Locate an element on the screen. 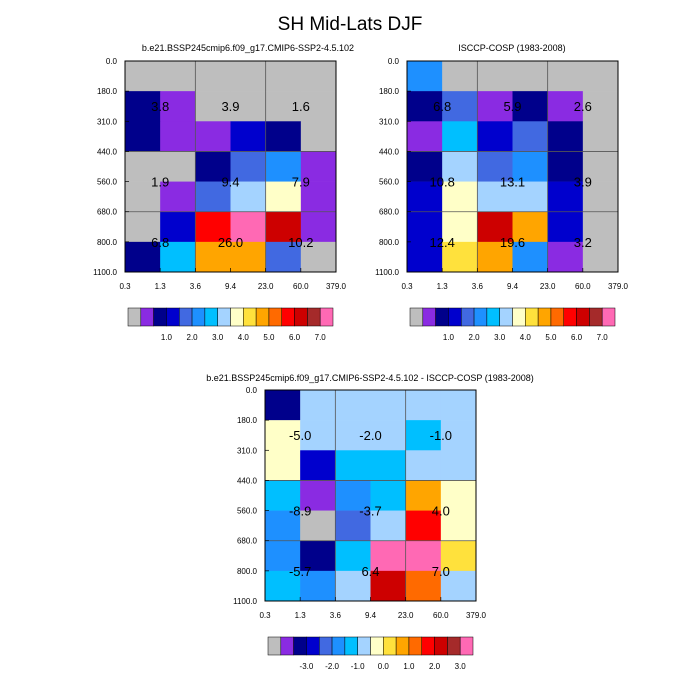  block-value-label: 6.4 is located at coordinates (370, 571).